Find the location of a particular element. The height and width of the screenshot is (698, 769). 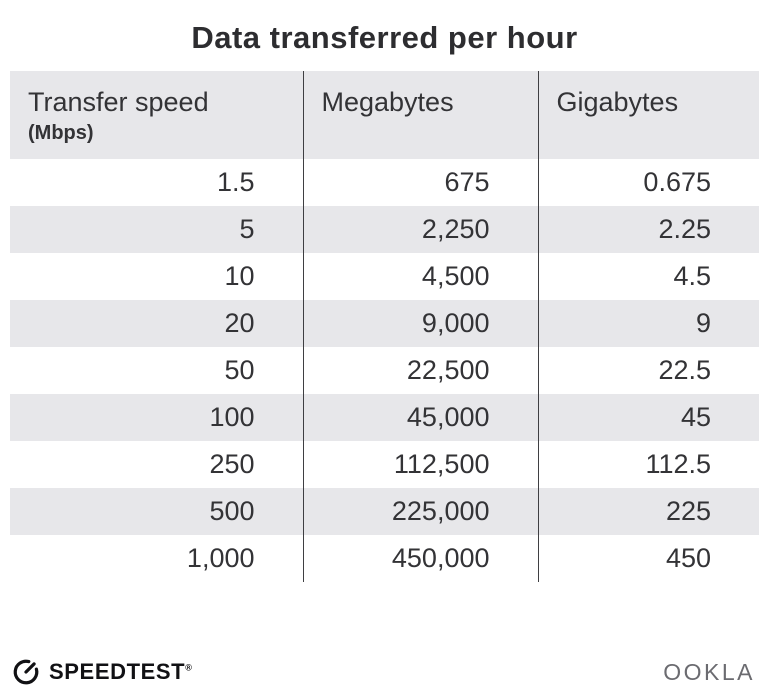

table-row: 10 4,500 4.5 is located at coordinates (384, 276).